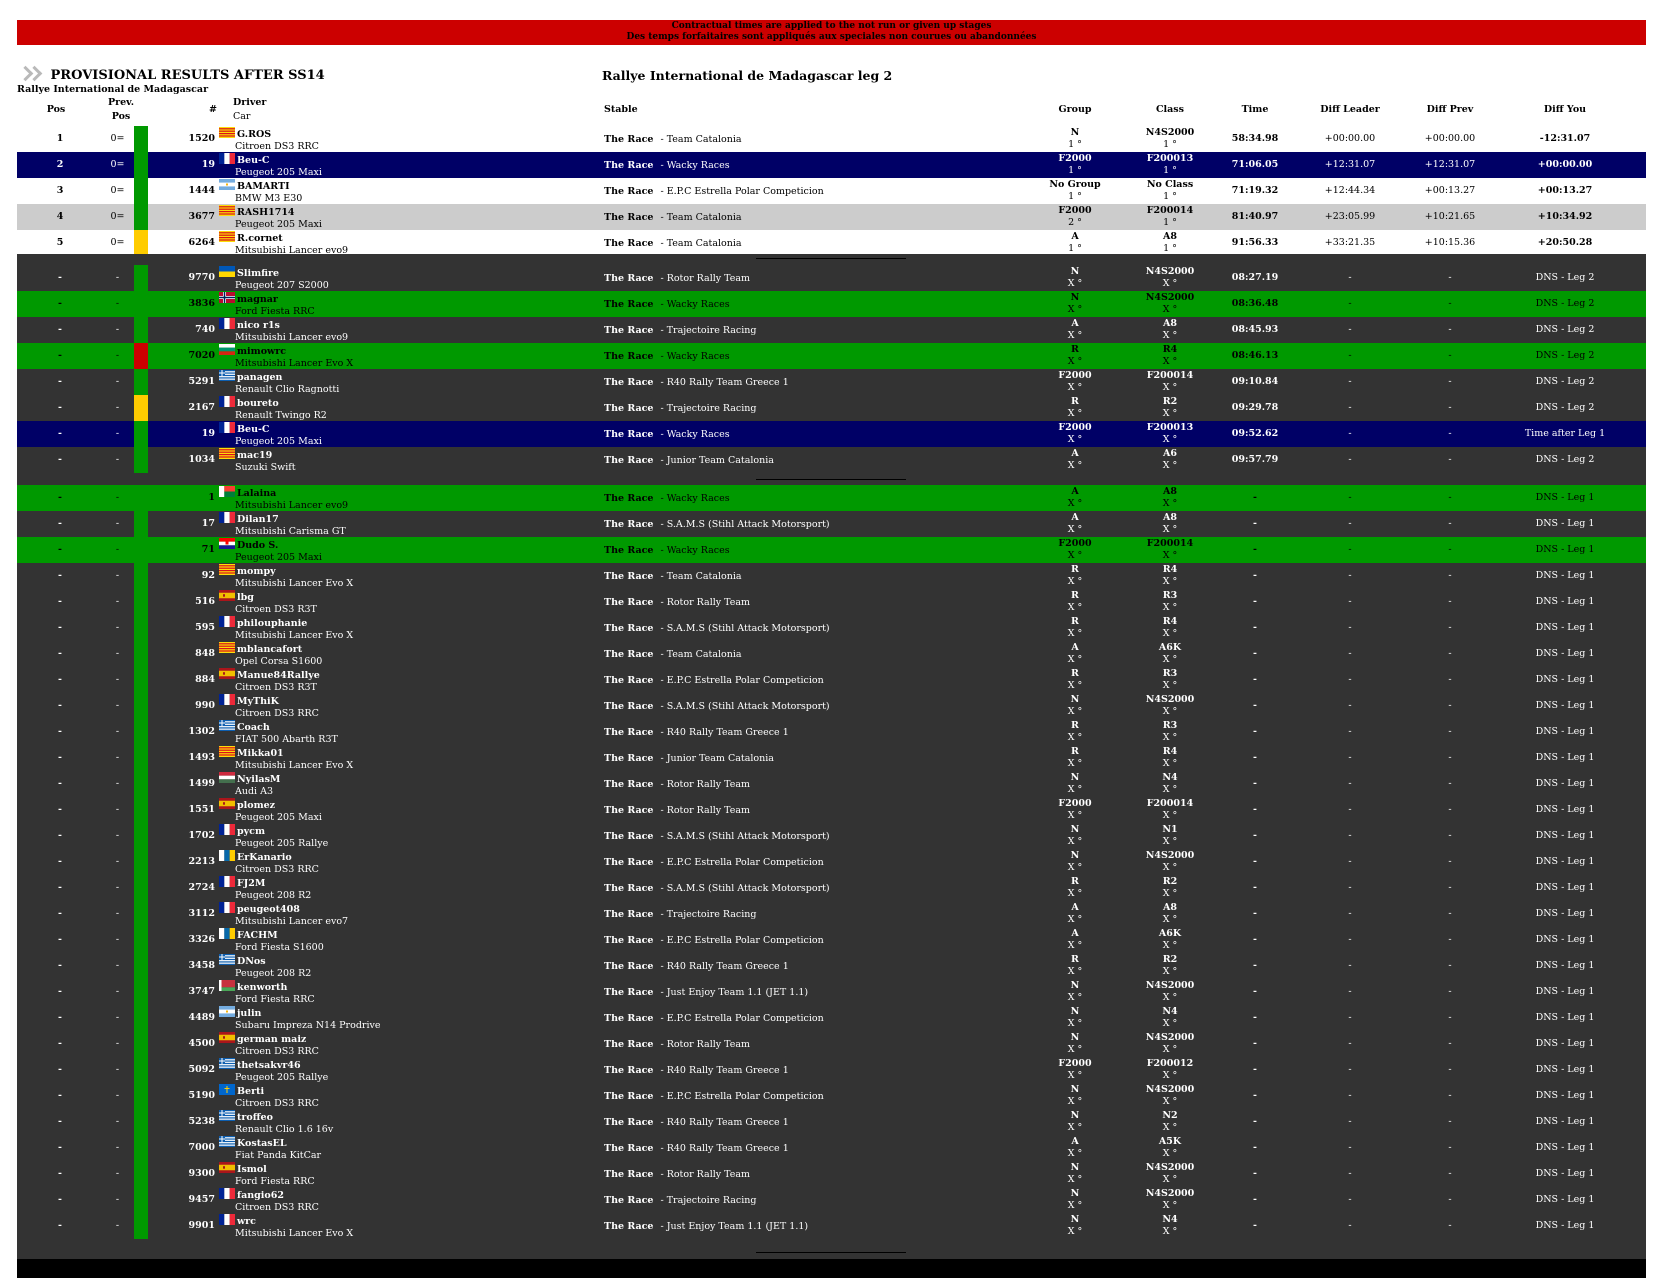  What do you see at coordinates (260, 238) in the screenshot?
I see `driver-name: R.cornet` at bounding box center [260, 238].